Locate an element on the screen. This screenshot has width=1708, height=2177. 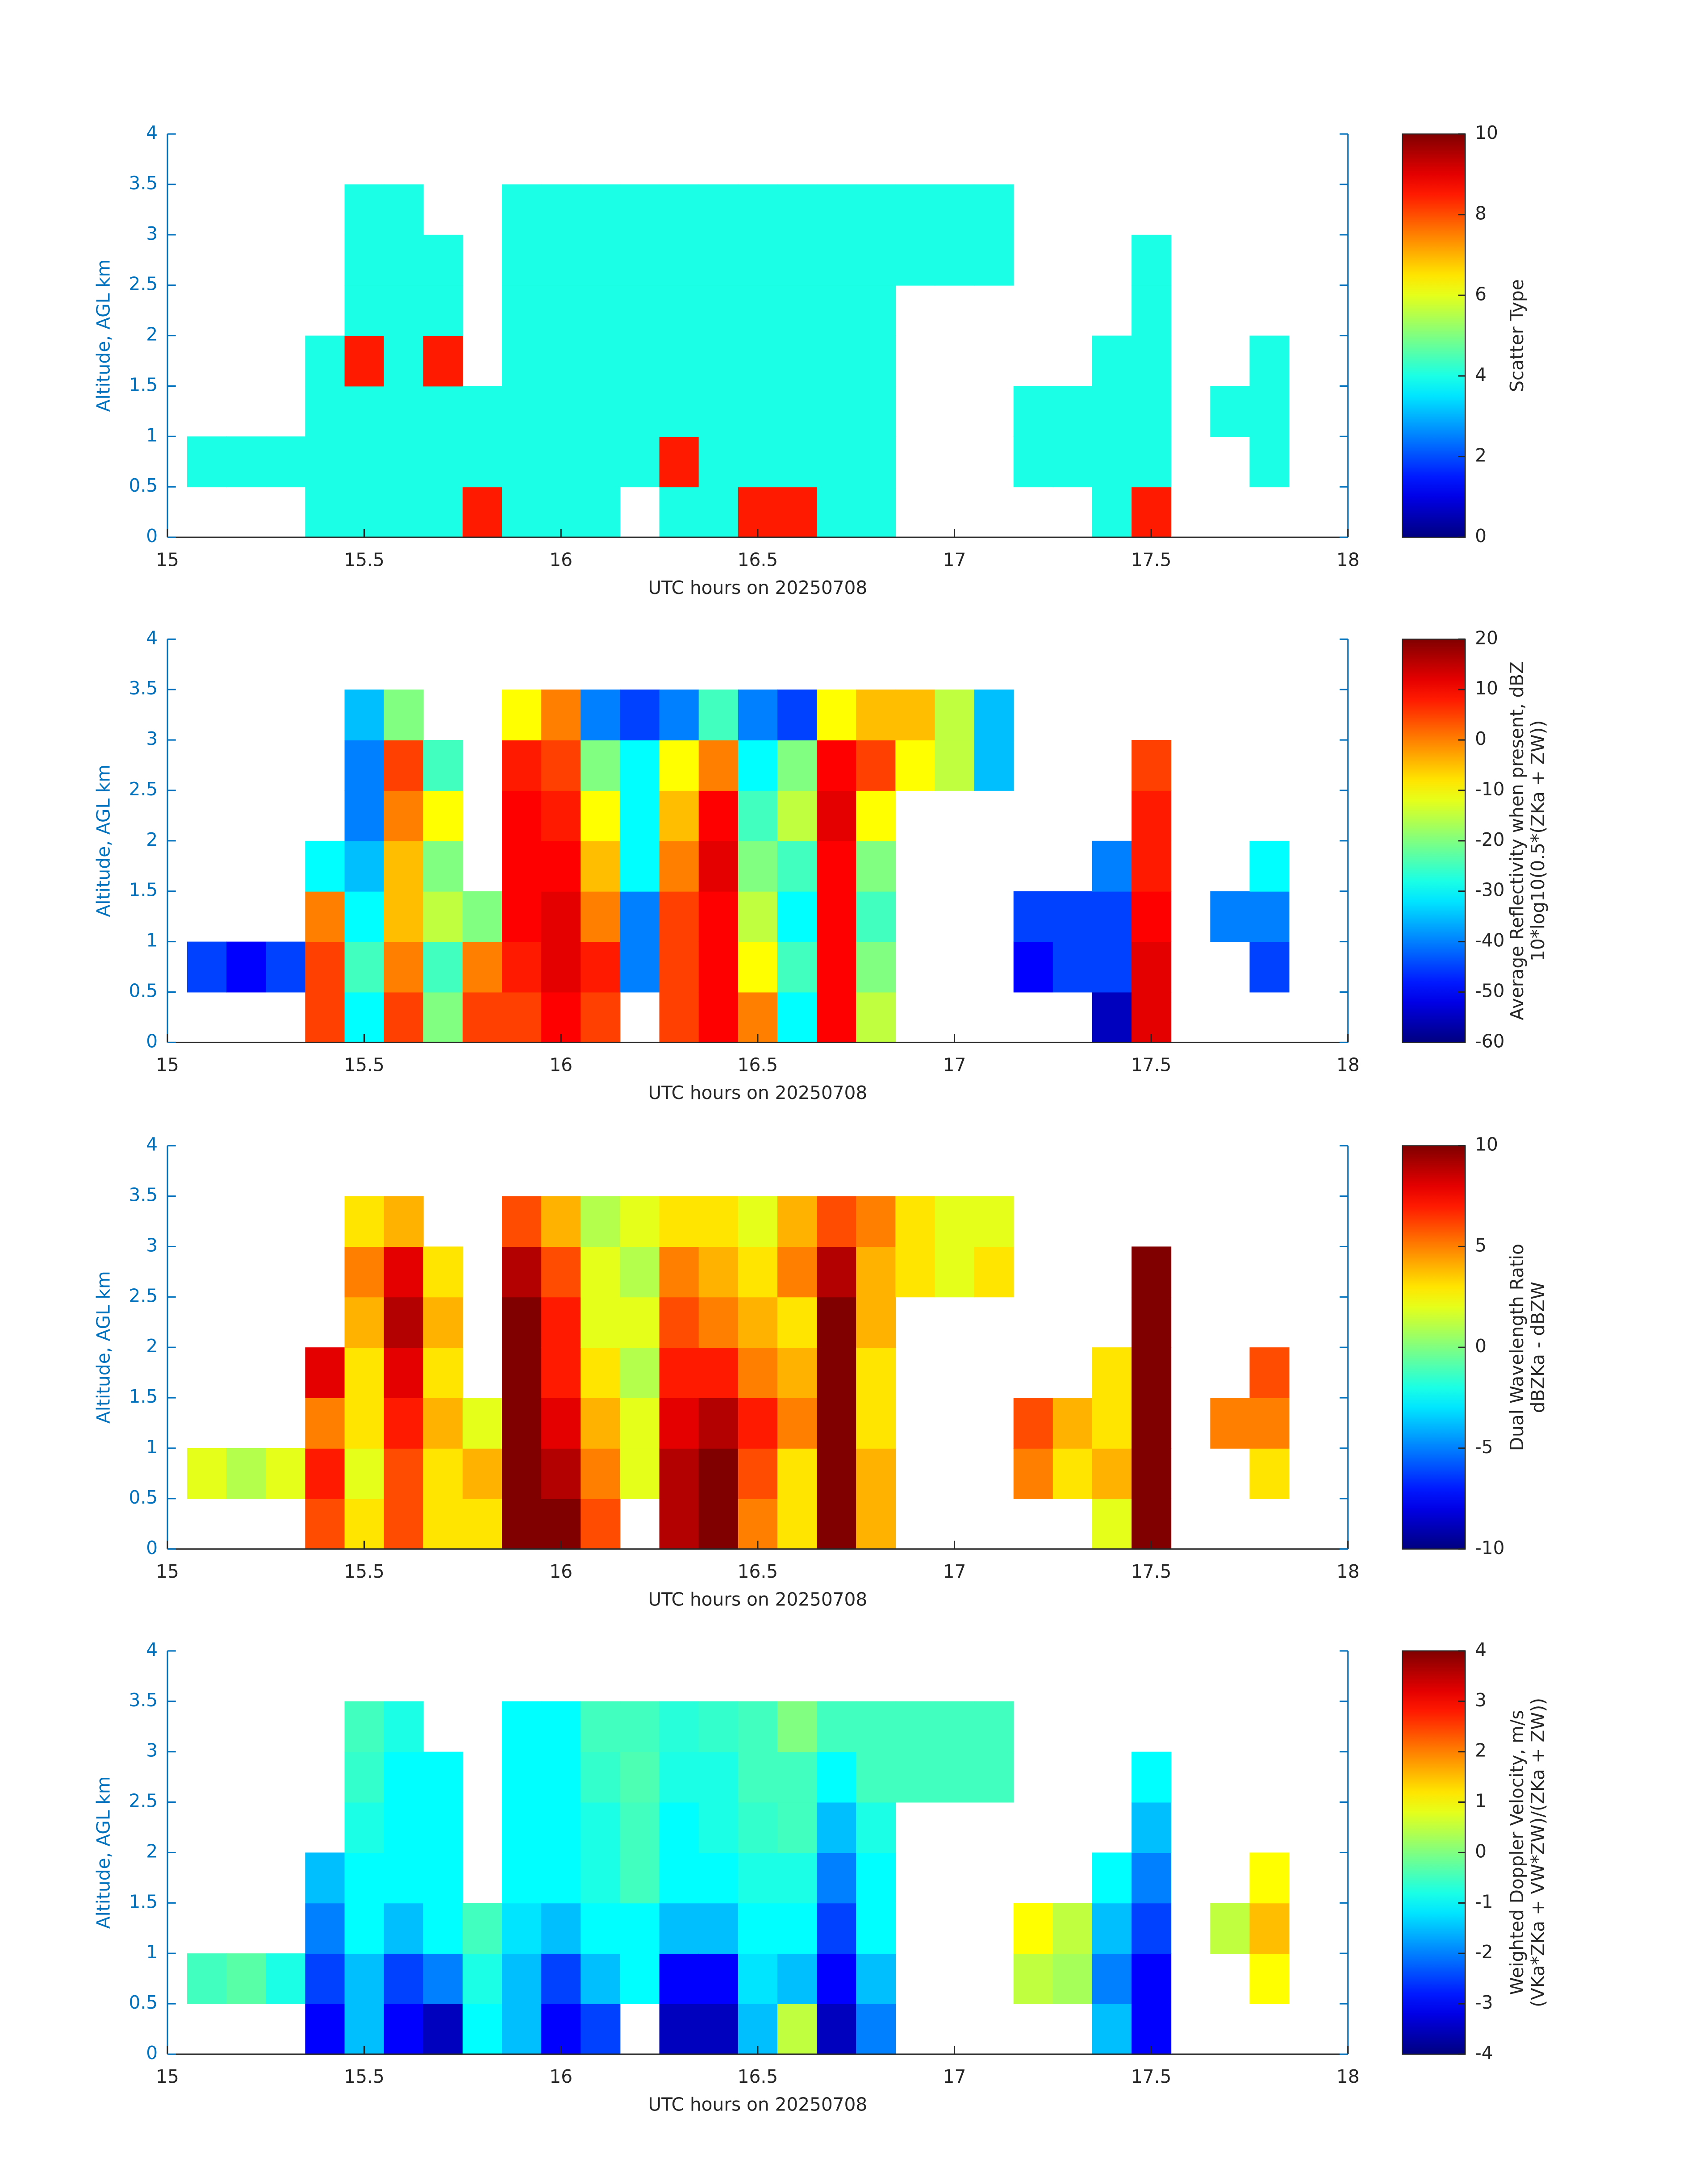
colorbar-tick-label: -1 is located at coordinates (1484, 1901).